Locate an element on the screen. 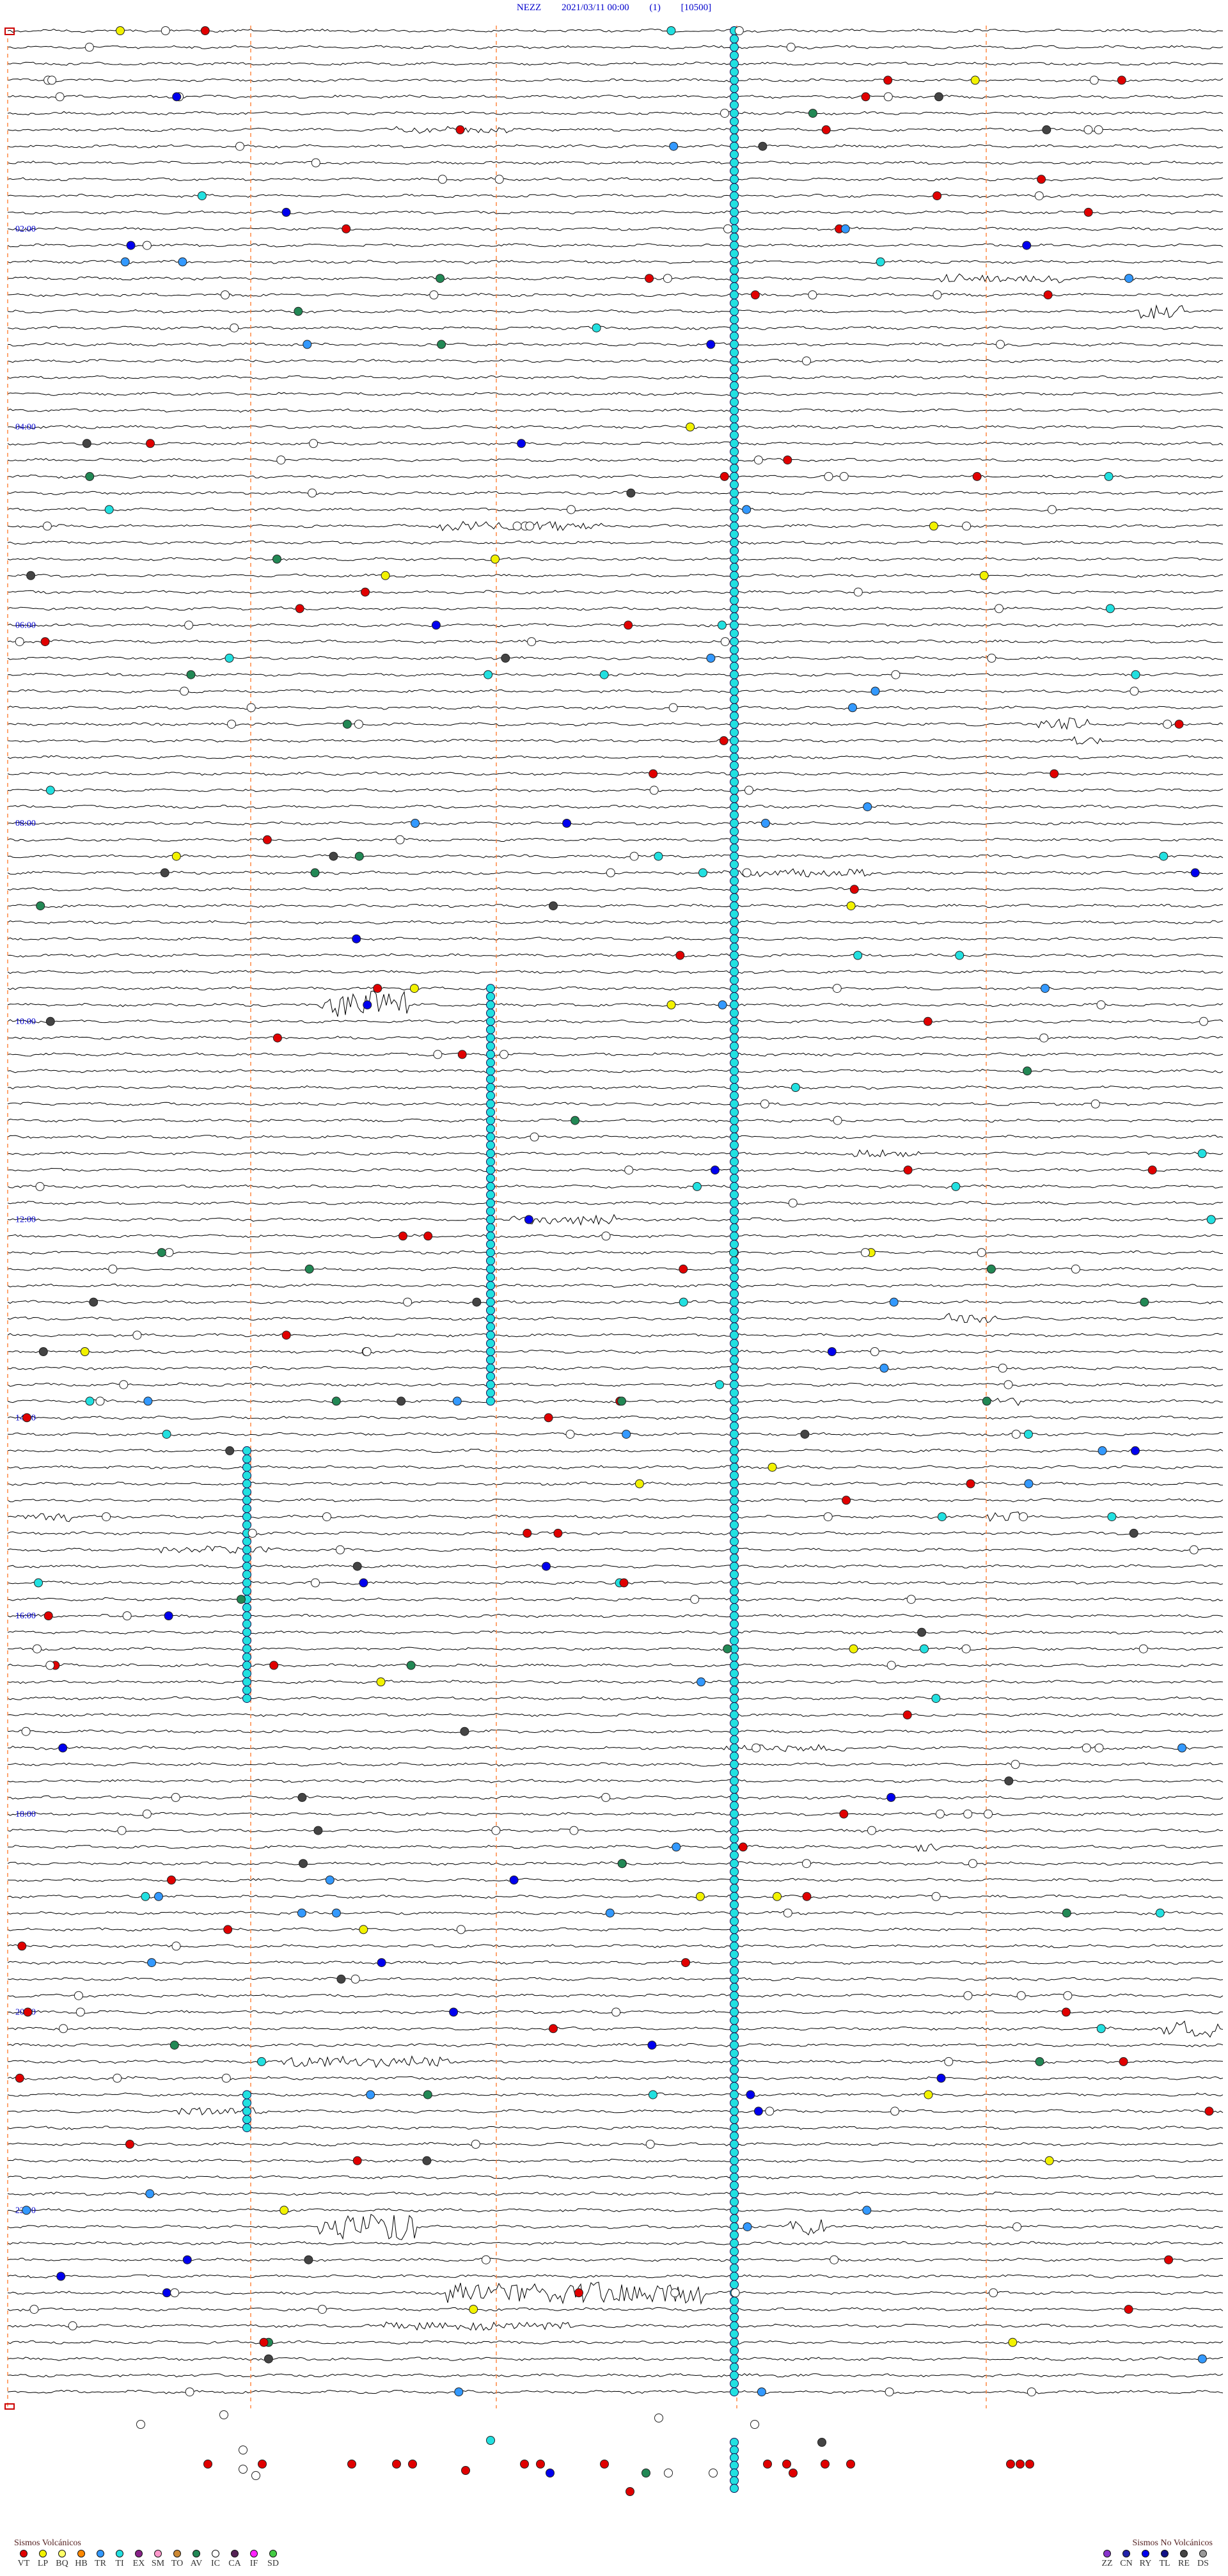 The width and height of the screenshot is (1228, 2576). legend-nonvolcanic-dot-icon is located at coordinates (1184, 2553).